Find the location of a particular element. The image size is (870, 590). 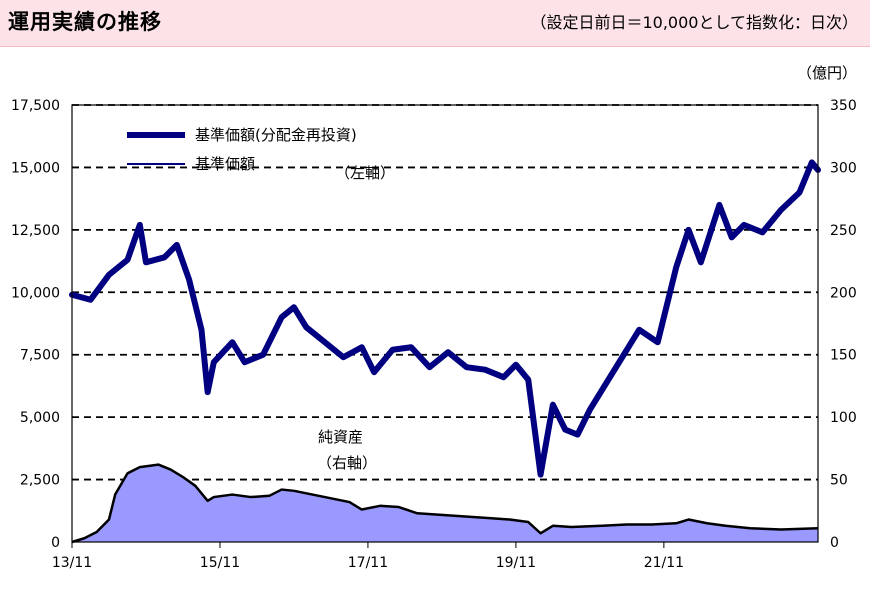

net-assets-area is located at coordinates (445, 503).